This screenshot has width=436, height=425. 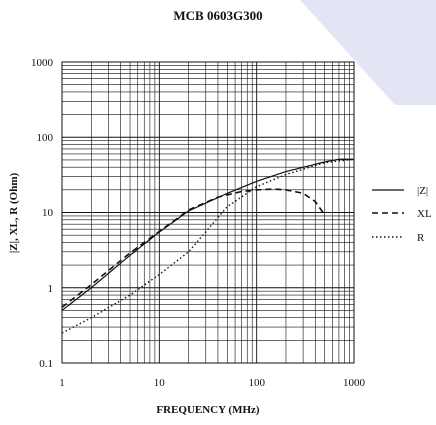 I want to click on chart-title: MCB 0603G300, so click(x=217, y=15).